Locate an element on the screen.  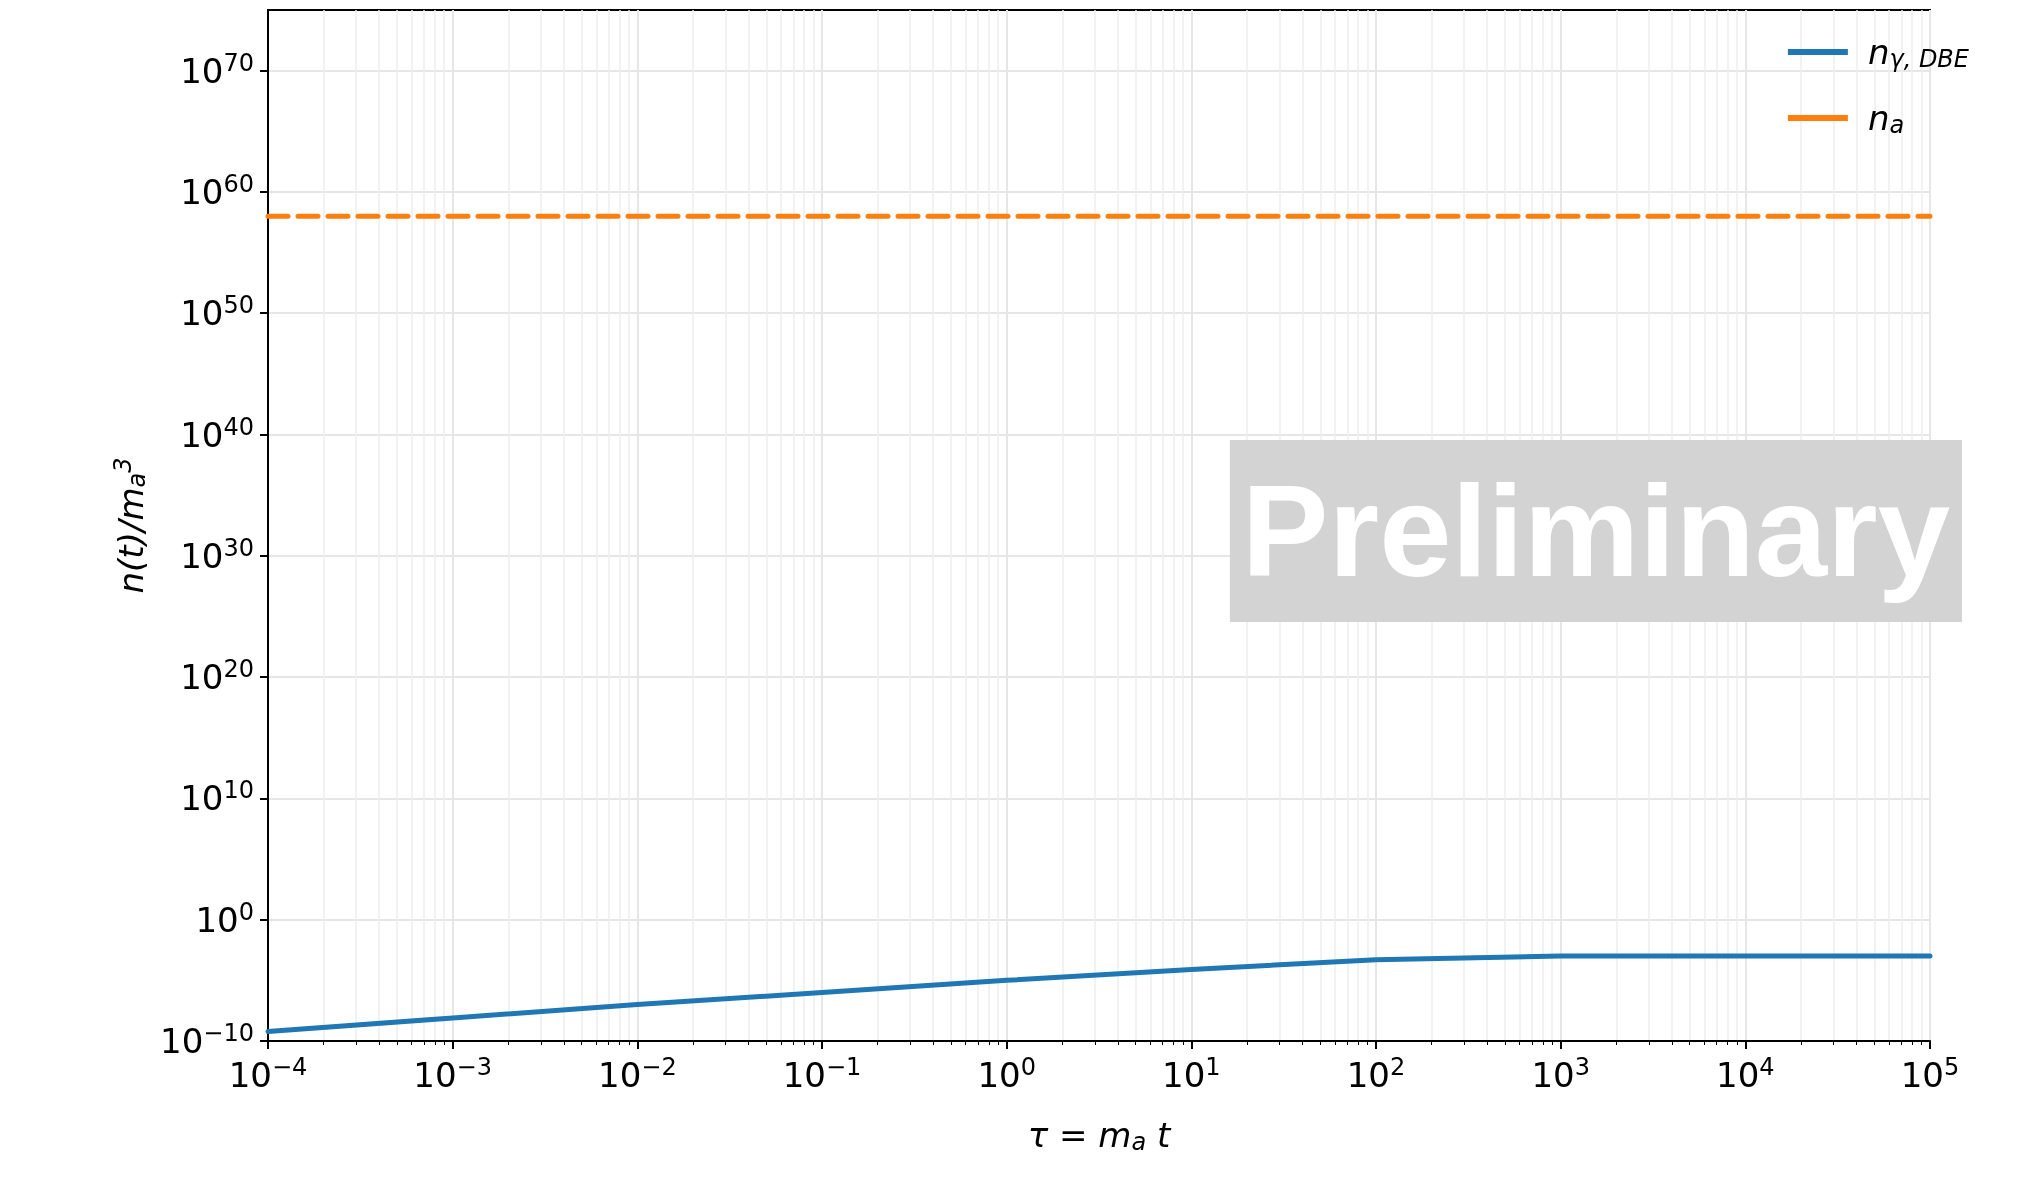
legend-label: na is located at coordinates (1886, 118).